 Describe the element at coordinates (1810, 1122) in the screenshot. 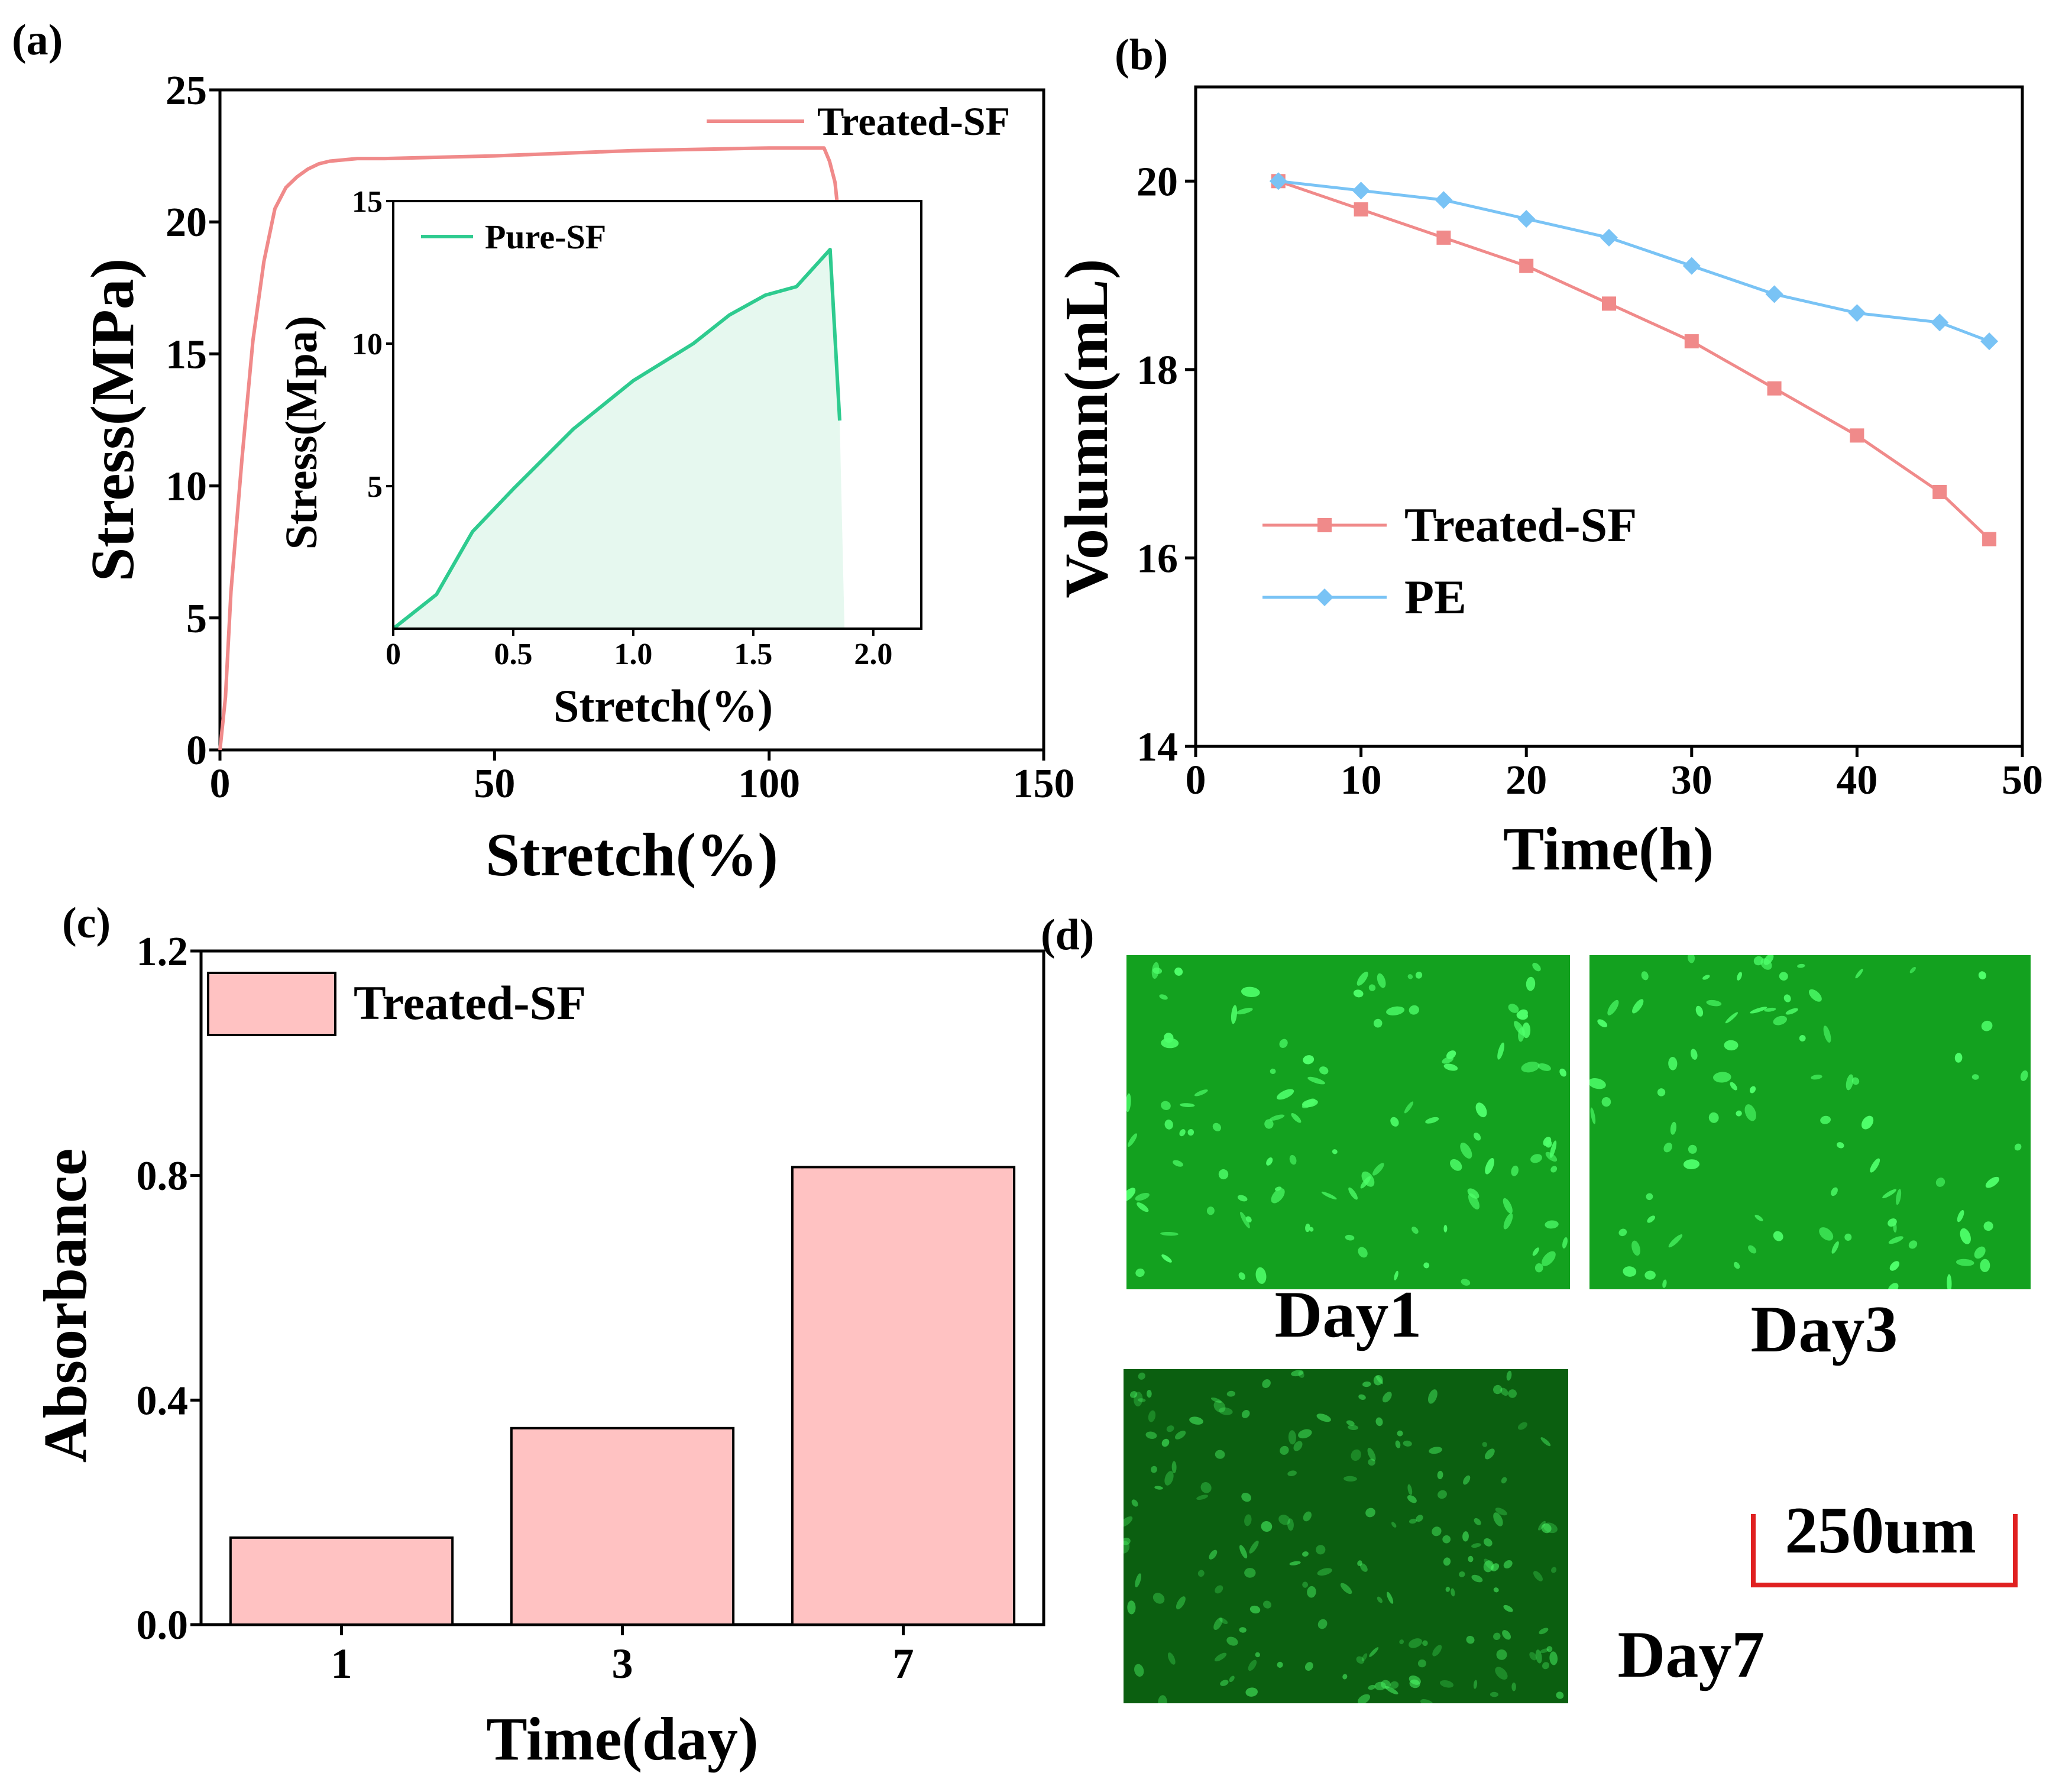

I see `micrograph-day3-image` at that location.